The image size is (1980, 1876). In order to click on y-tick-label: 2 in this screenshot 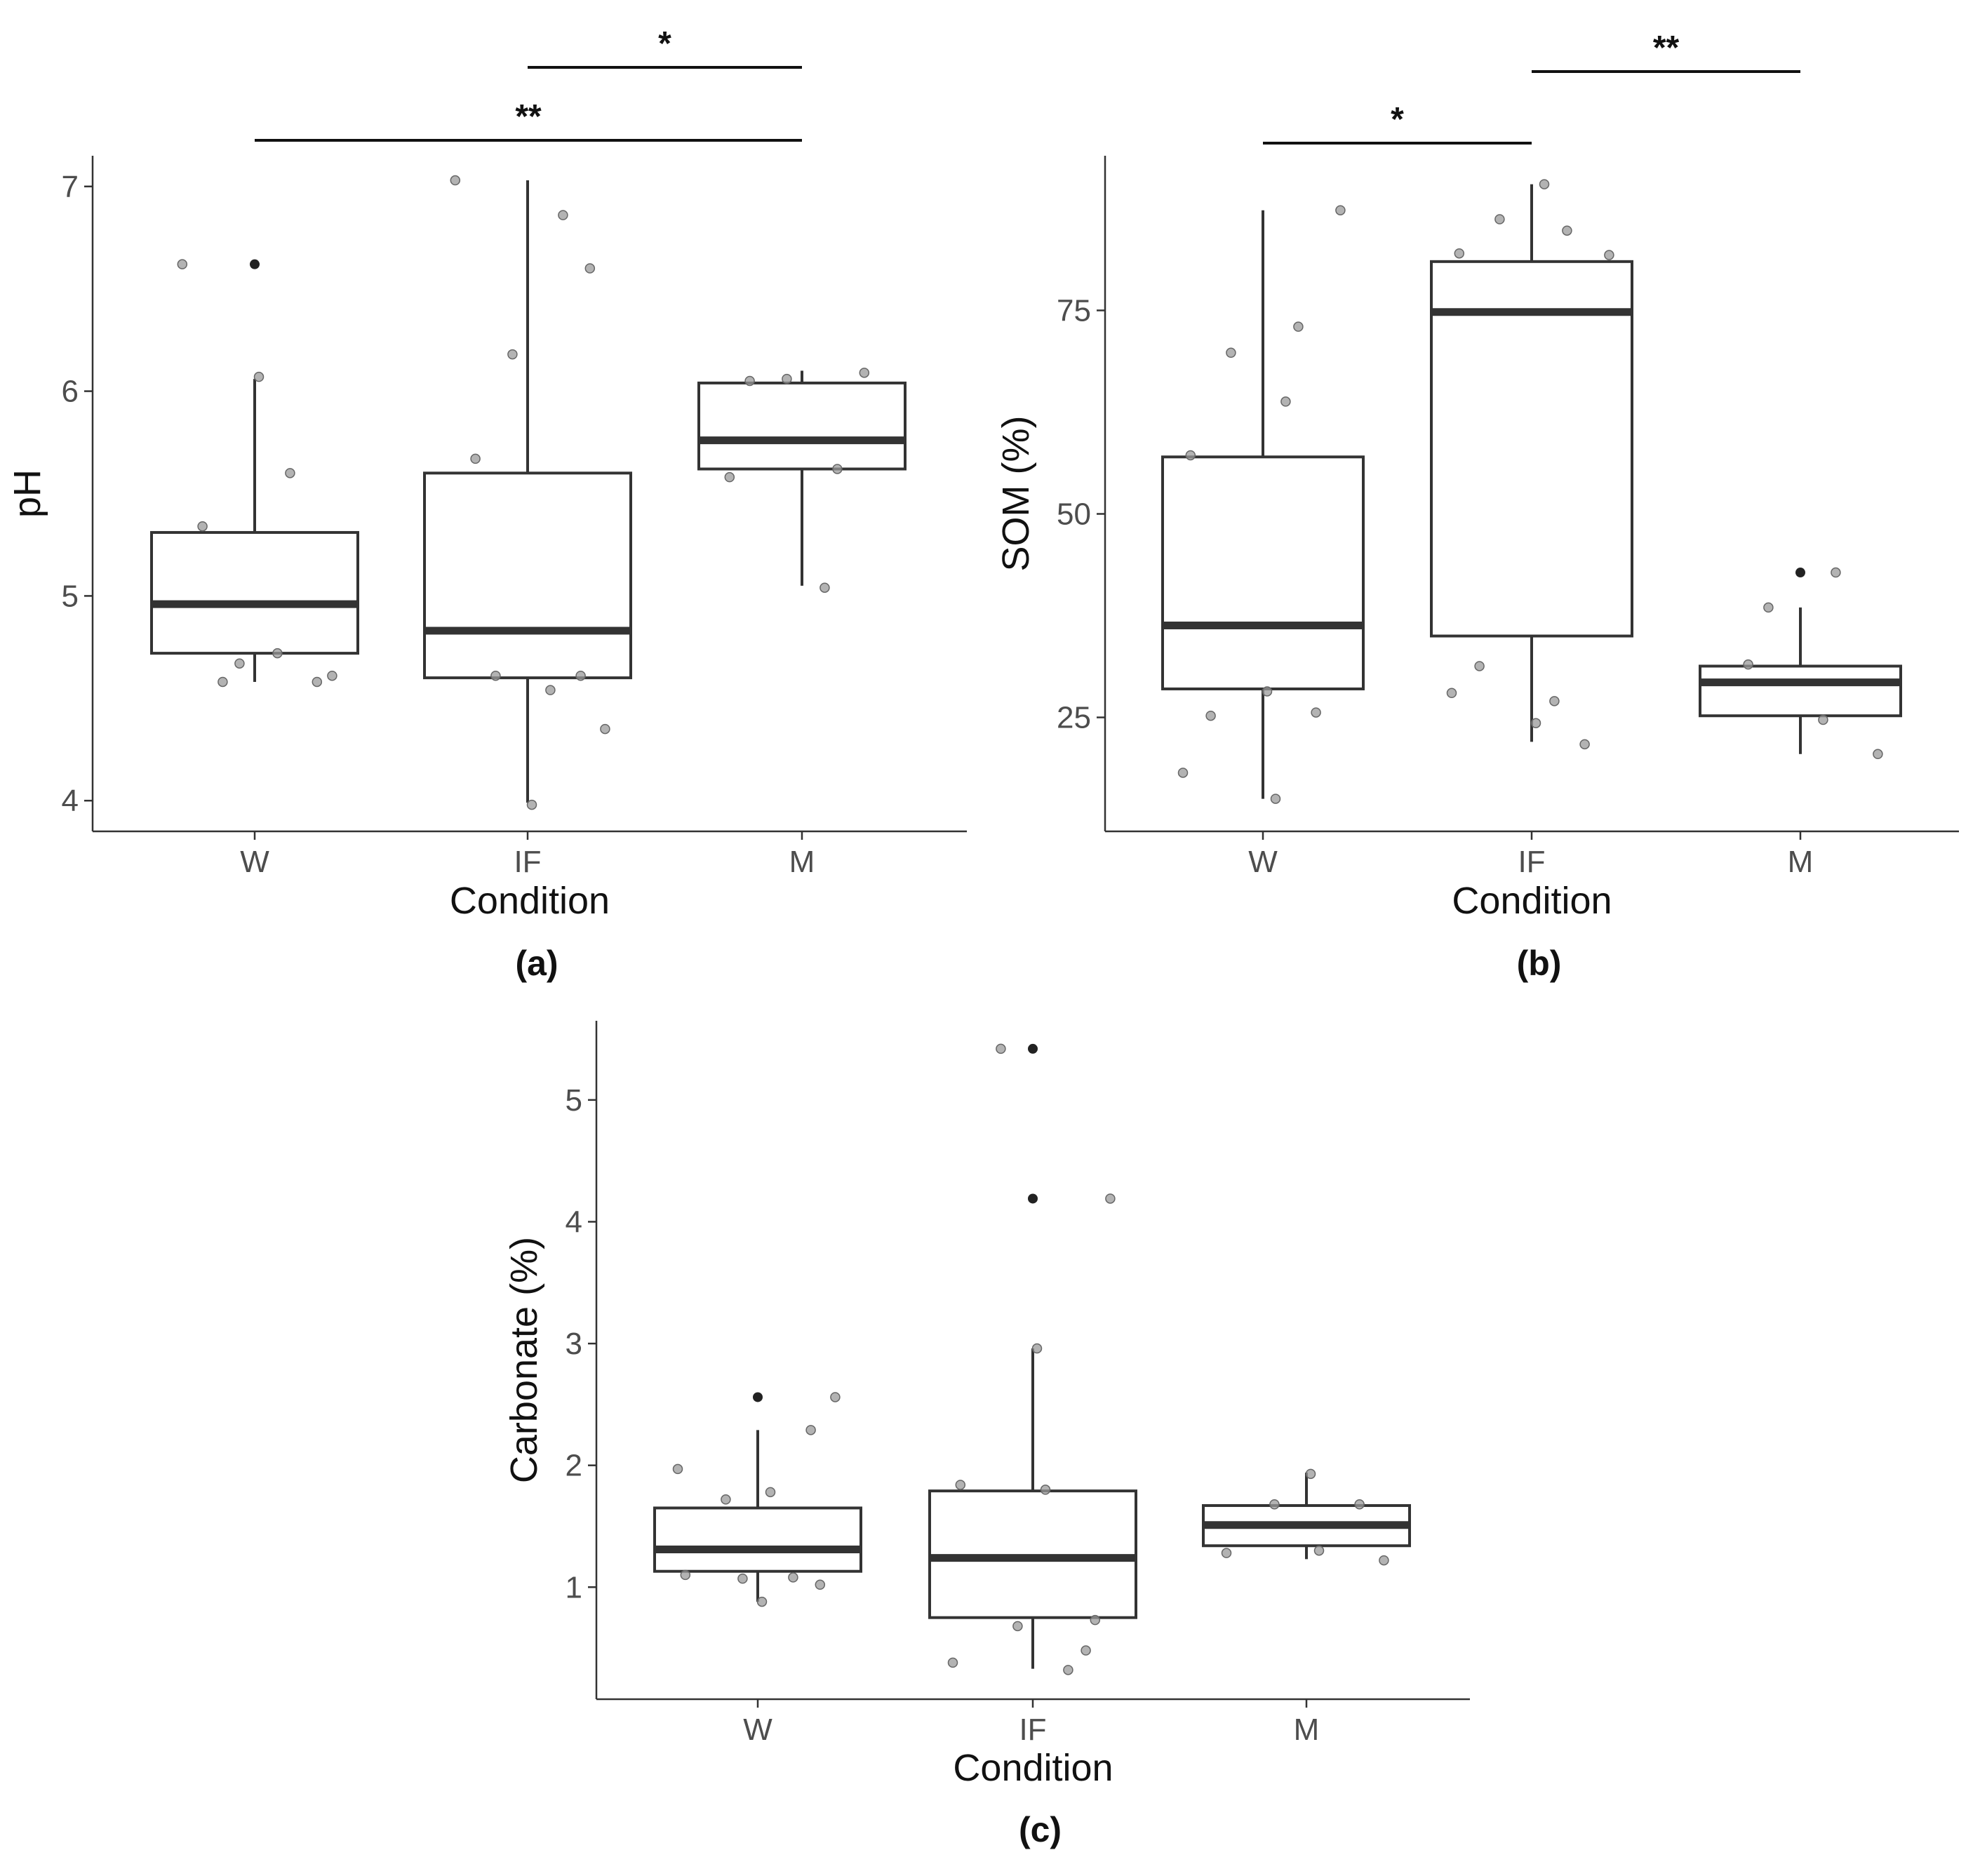, I will do `click(574, 1466)`.